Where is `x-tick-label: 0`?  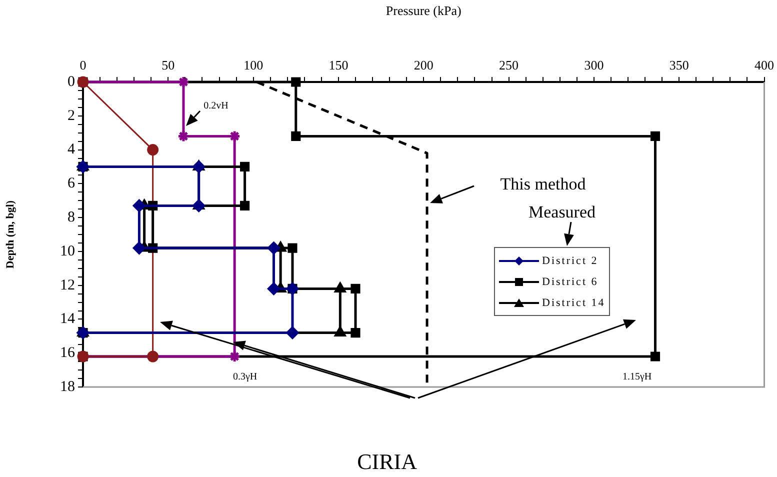 x-tick-label: 0 is located at coordinates (83, 65).